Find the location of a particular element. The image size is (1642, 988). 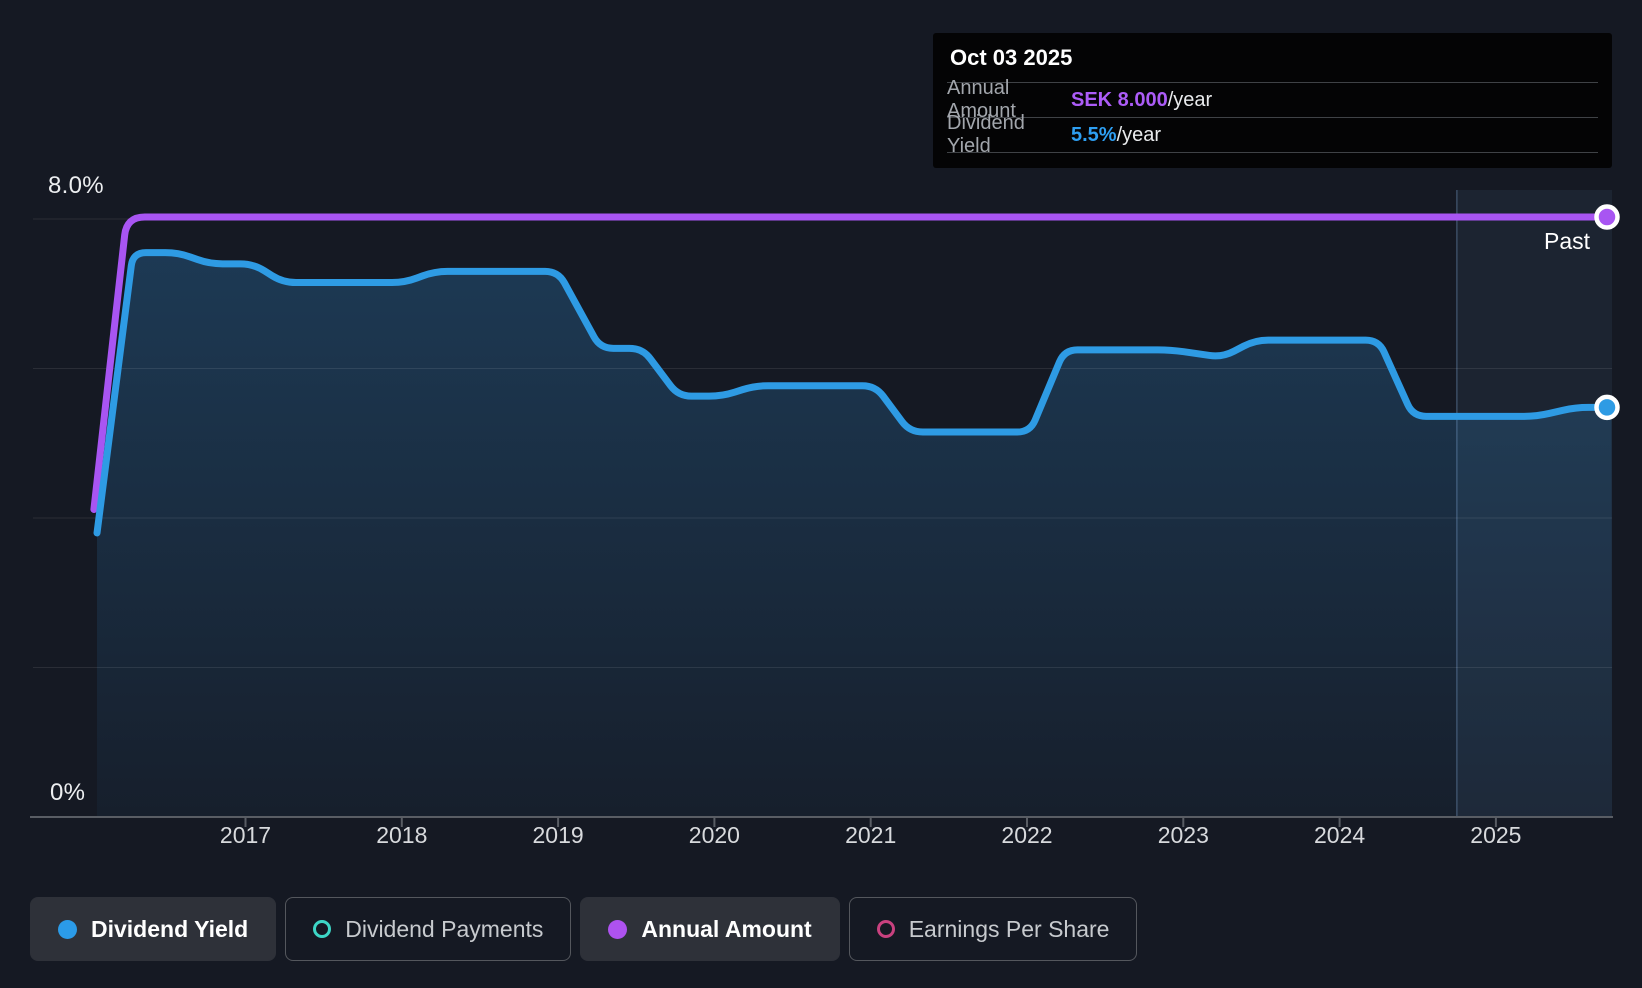

dividend-yield-marker-icon is located at coordinates (67, 929).